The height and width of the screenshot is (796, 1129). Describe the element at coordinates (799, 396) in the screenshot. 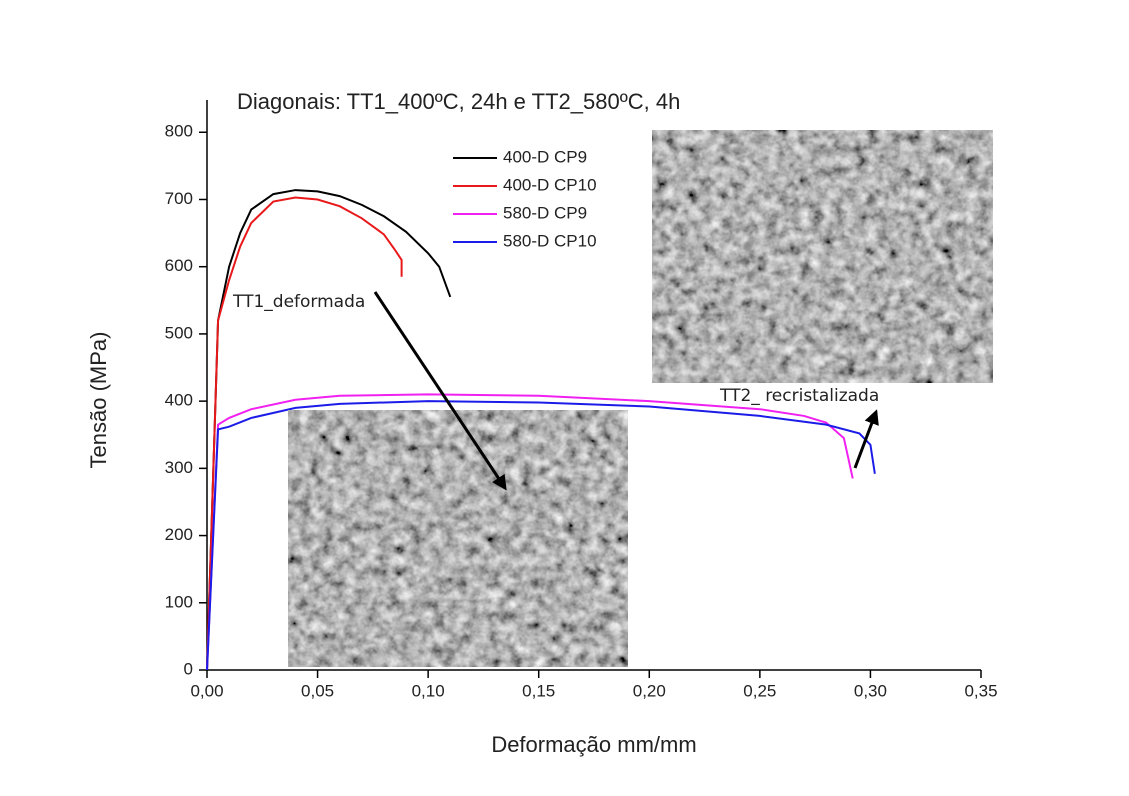

I see `annotation: TT2_ recristalizada` at that location.